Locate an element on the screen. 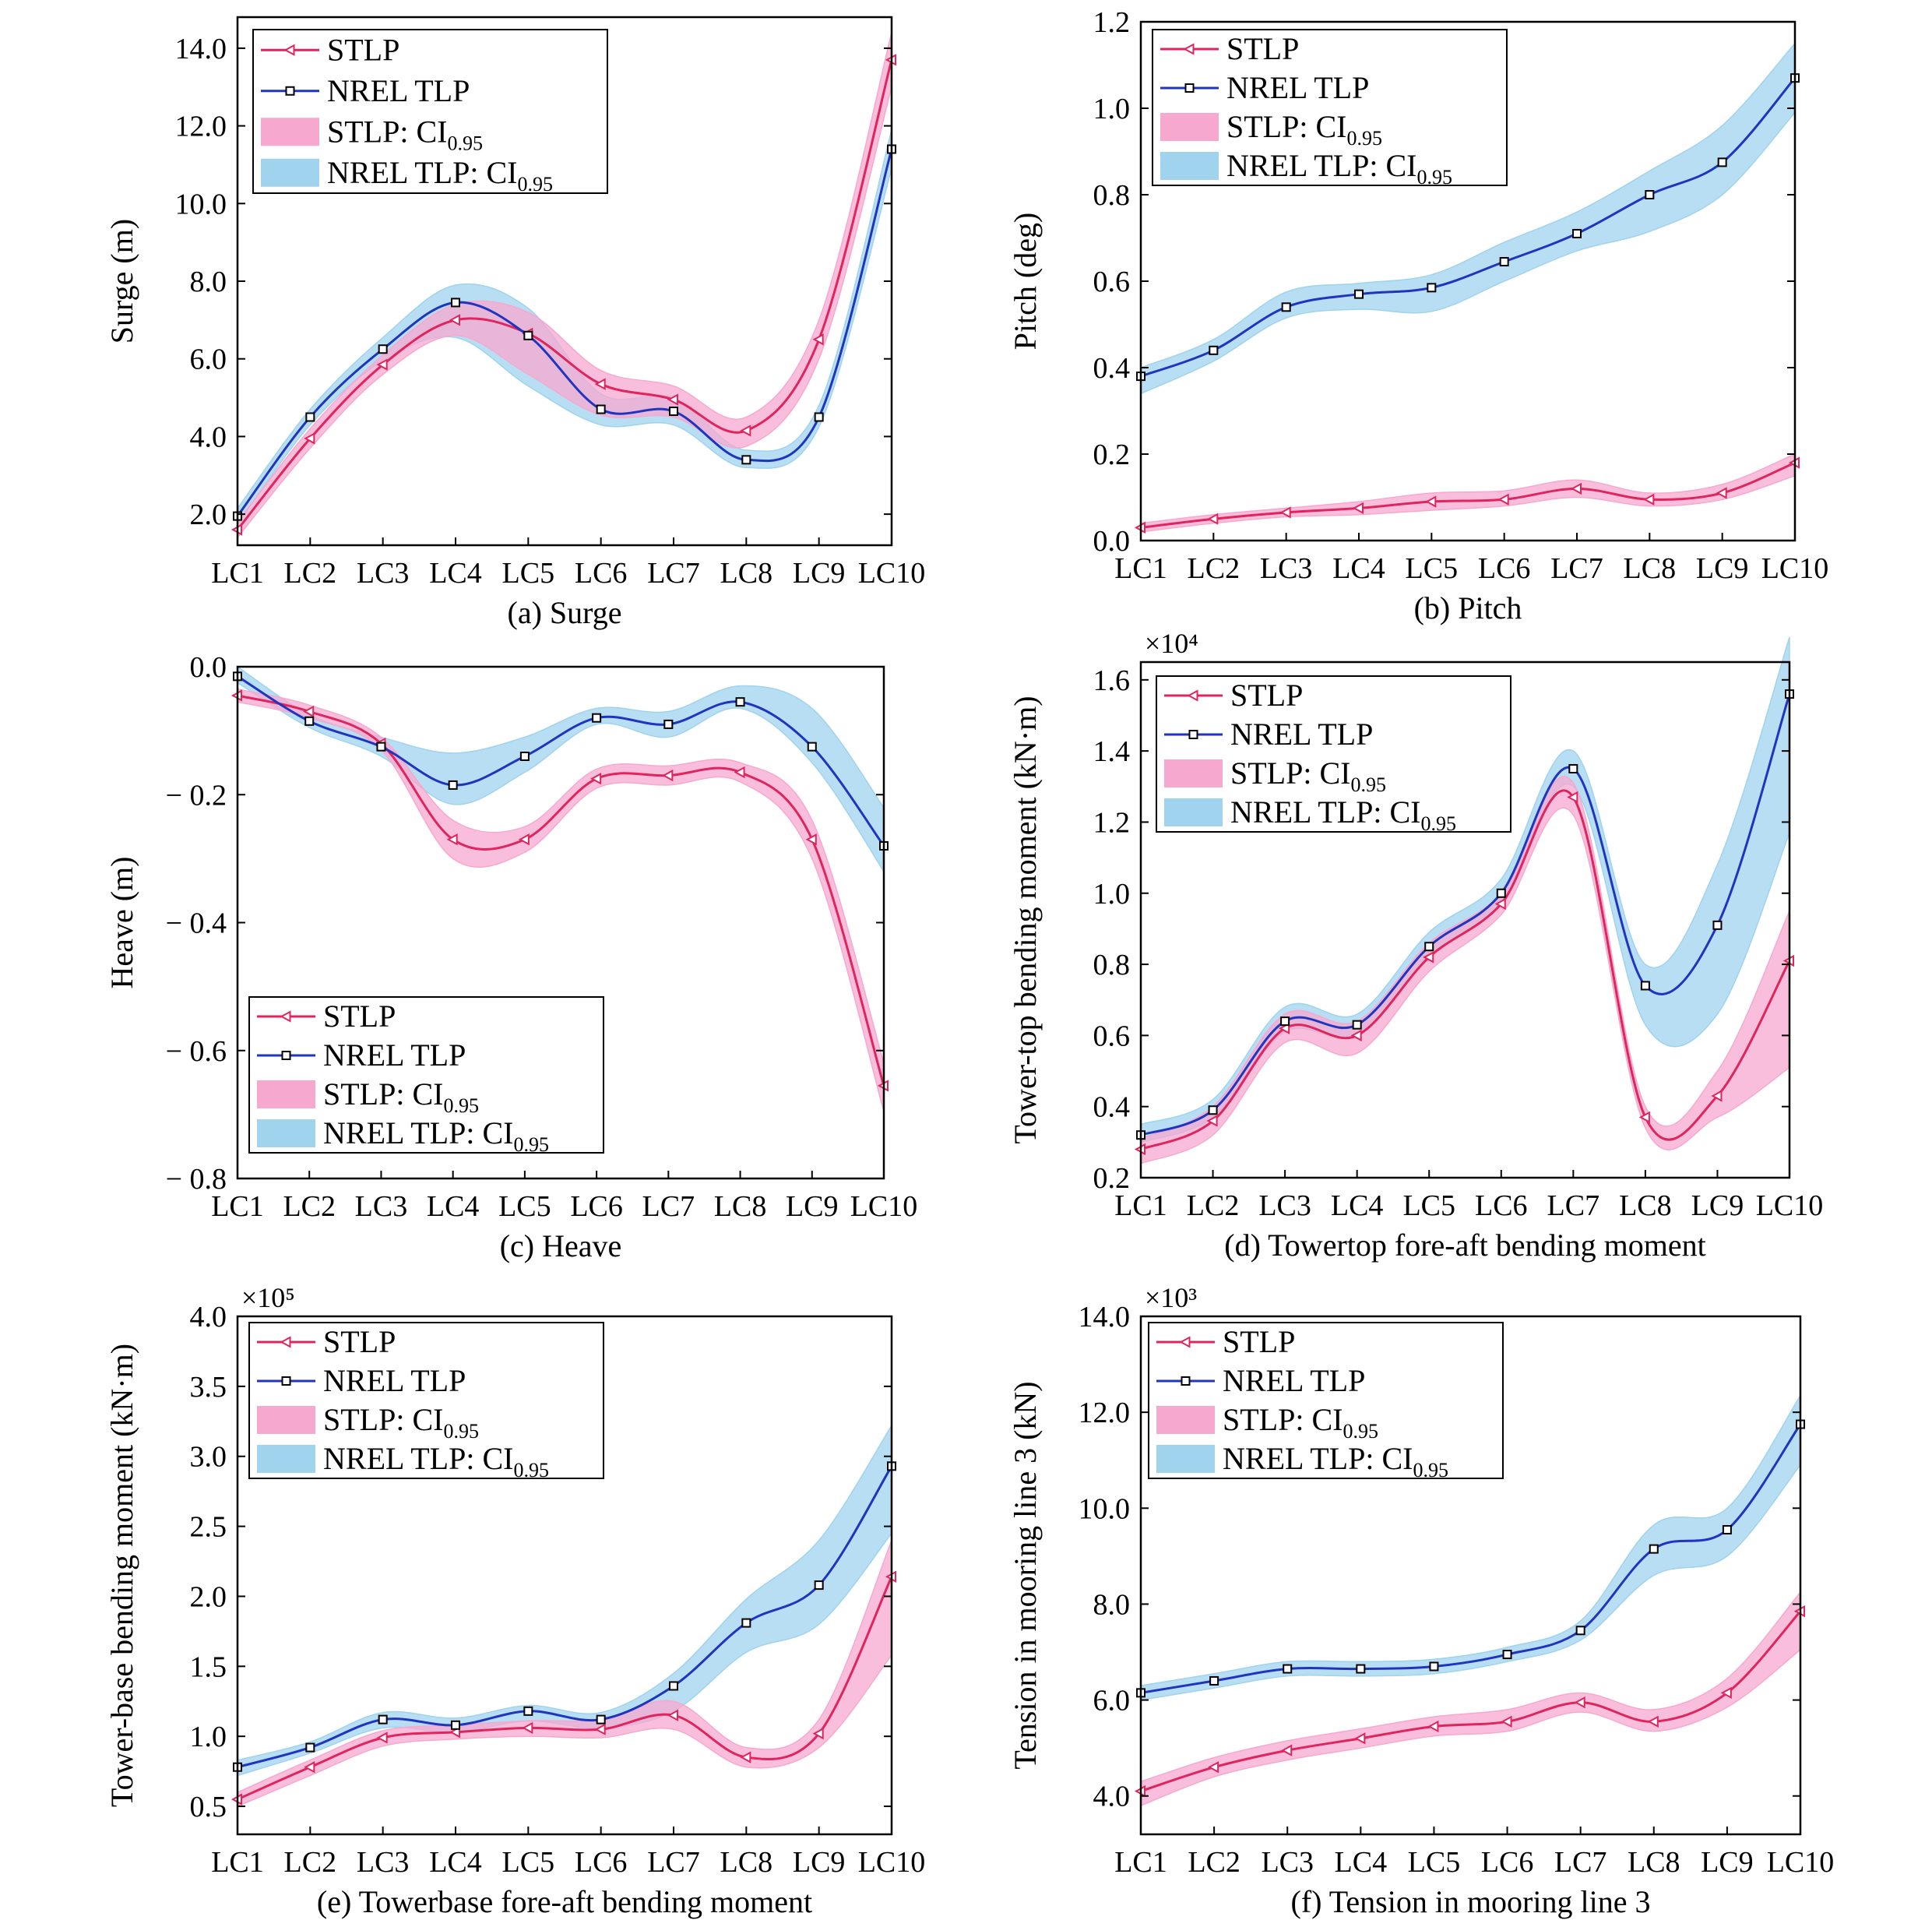  y-tick-label: 0.8 is located at coordinates (1112, 195).